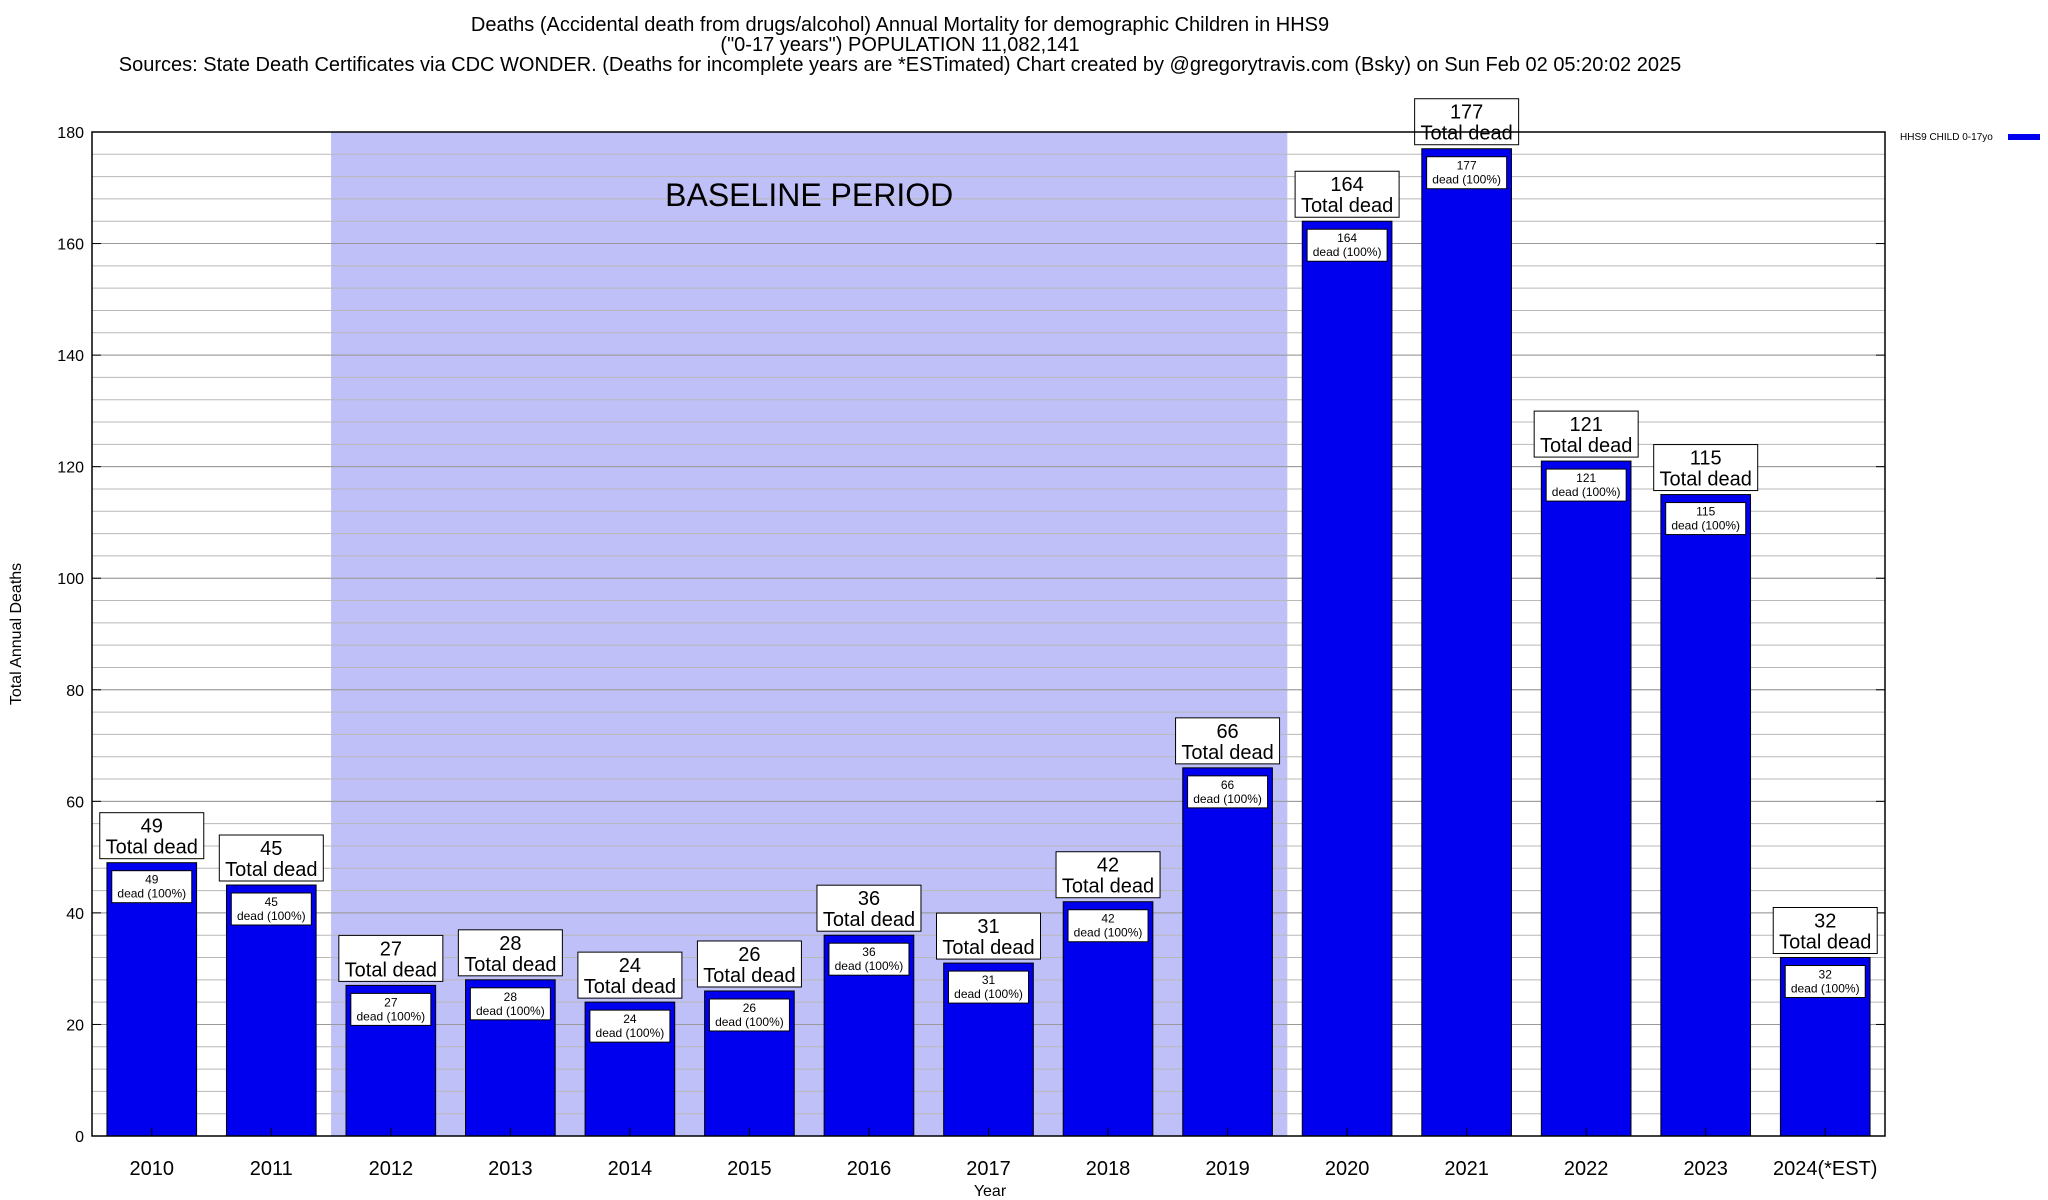  What do you see at coordinates (1466, 1169) in the screenshot?
I see `x-tick-label: 2021` at bounding box center [1466, 1169].